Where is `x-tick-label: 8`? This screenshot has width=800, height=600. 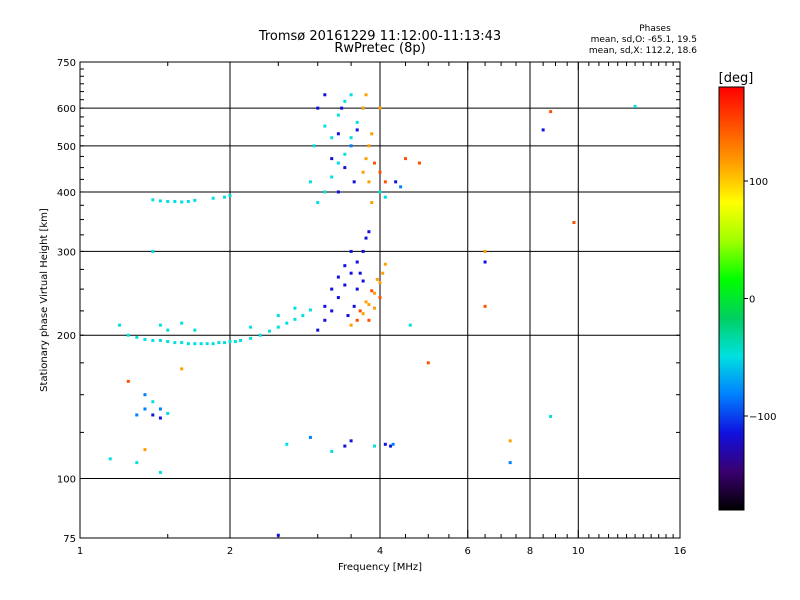
x-tick-label: 8 is located at coordinates (530, 551).